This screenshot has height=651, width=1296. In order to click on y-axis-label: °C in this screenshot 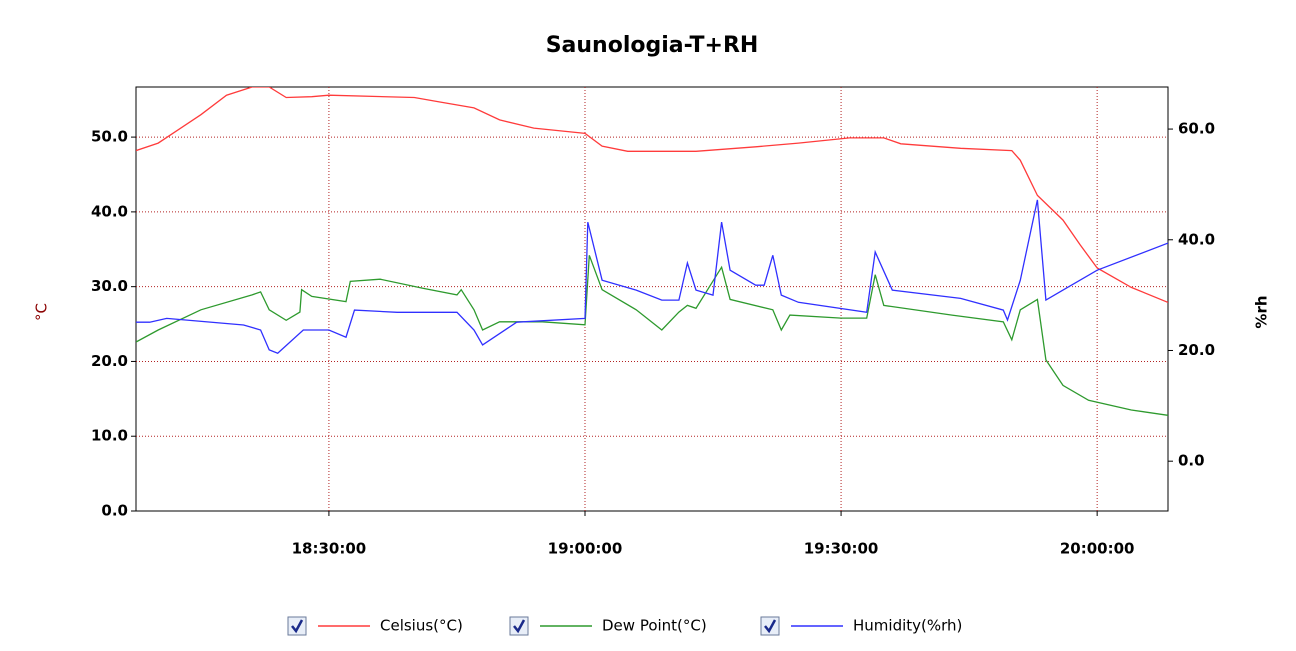, I will do `click(42, 312)`.